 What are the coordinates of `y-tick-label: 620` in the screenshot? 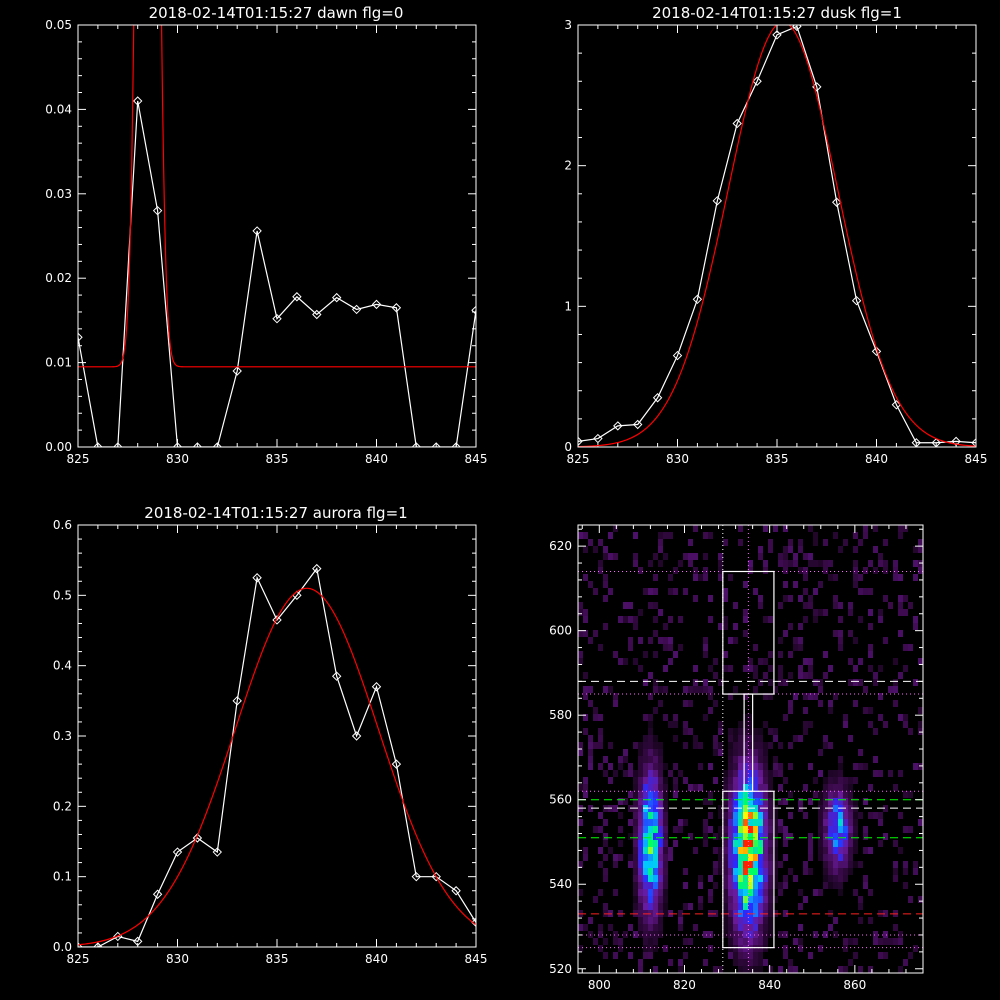 It's located at (560, 546).